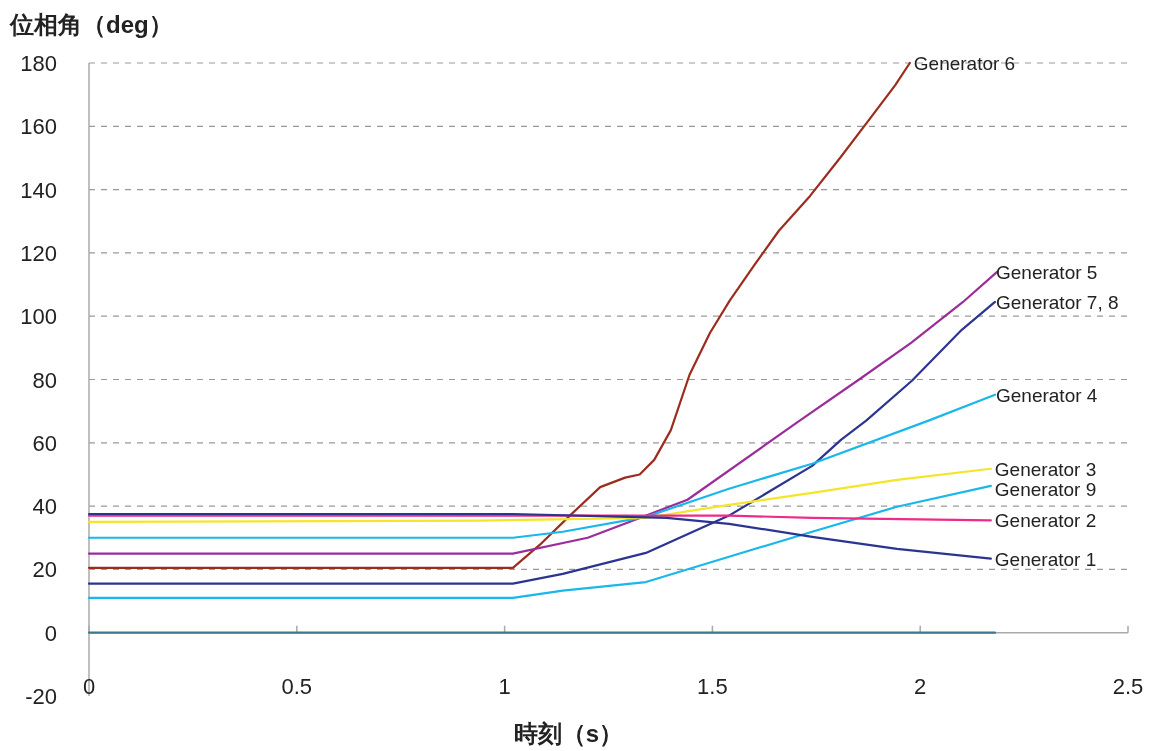 The image size is (1156, 751). Describe the element at coordinates (1045, 521) in the screenshot. I see `series-label: Generator 2` at that location.